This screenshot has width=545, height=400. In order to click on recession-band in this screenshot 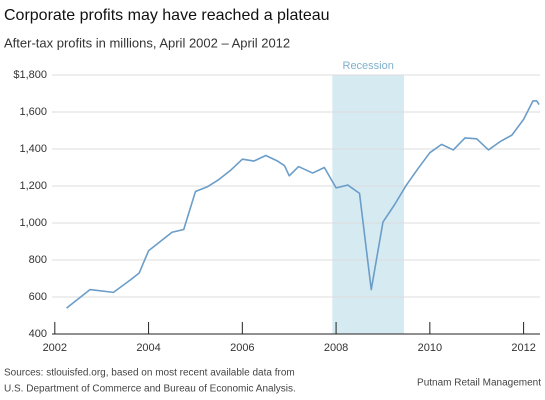, I will do `click(368, 204)`.